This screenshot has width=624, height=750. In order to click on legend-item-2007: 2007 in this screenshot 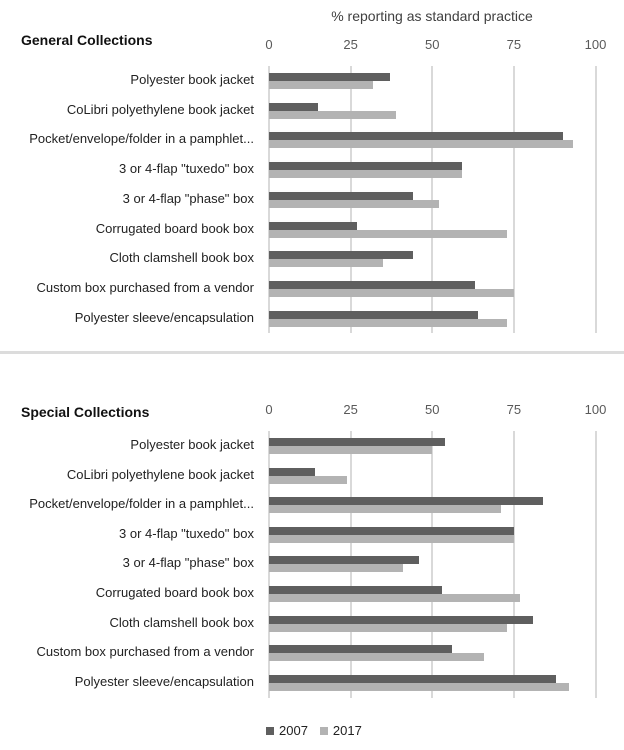, I will do `click(287, 730)`.